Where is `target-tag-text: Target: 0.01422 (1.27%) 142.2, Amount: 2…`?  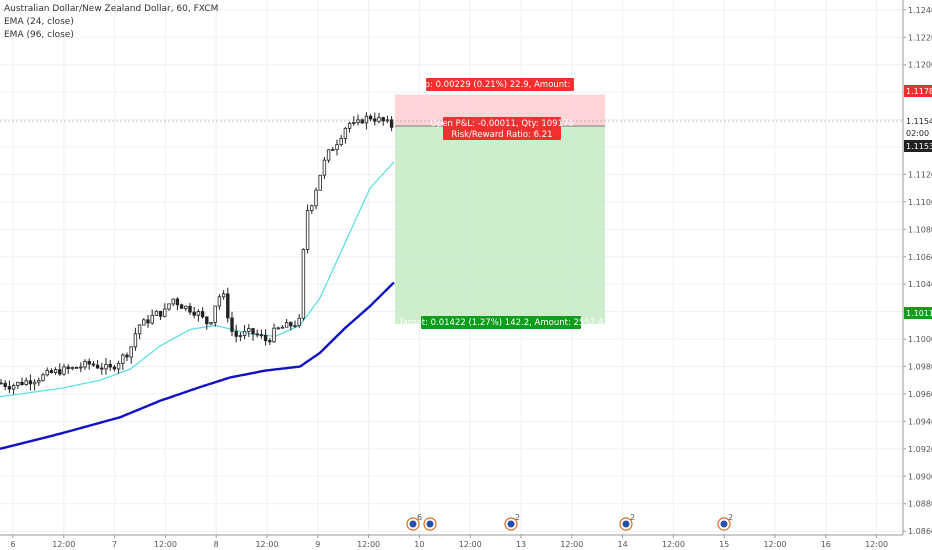 target-tag-text: Target: 0.01422 (1.27%) 142.2, Amount: 2… is located at coordinates (501, 323).